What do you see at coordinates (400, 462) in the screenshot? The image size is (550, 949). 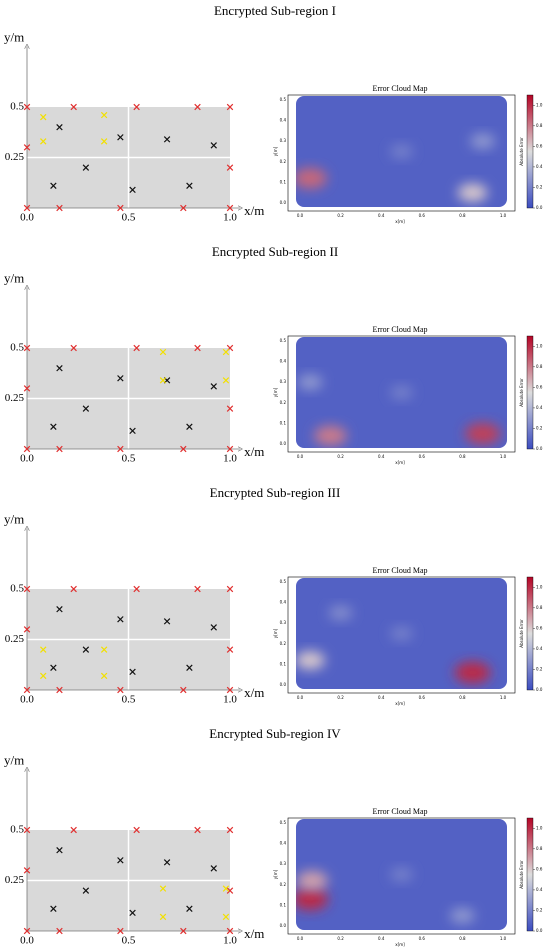 I see `x-axis-label: x[m]` at bounding box center [400, 462].